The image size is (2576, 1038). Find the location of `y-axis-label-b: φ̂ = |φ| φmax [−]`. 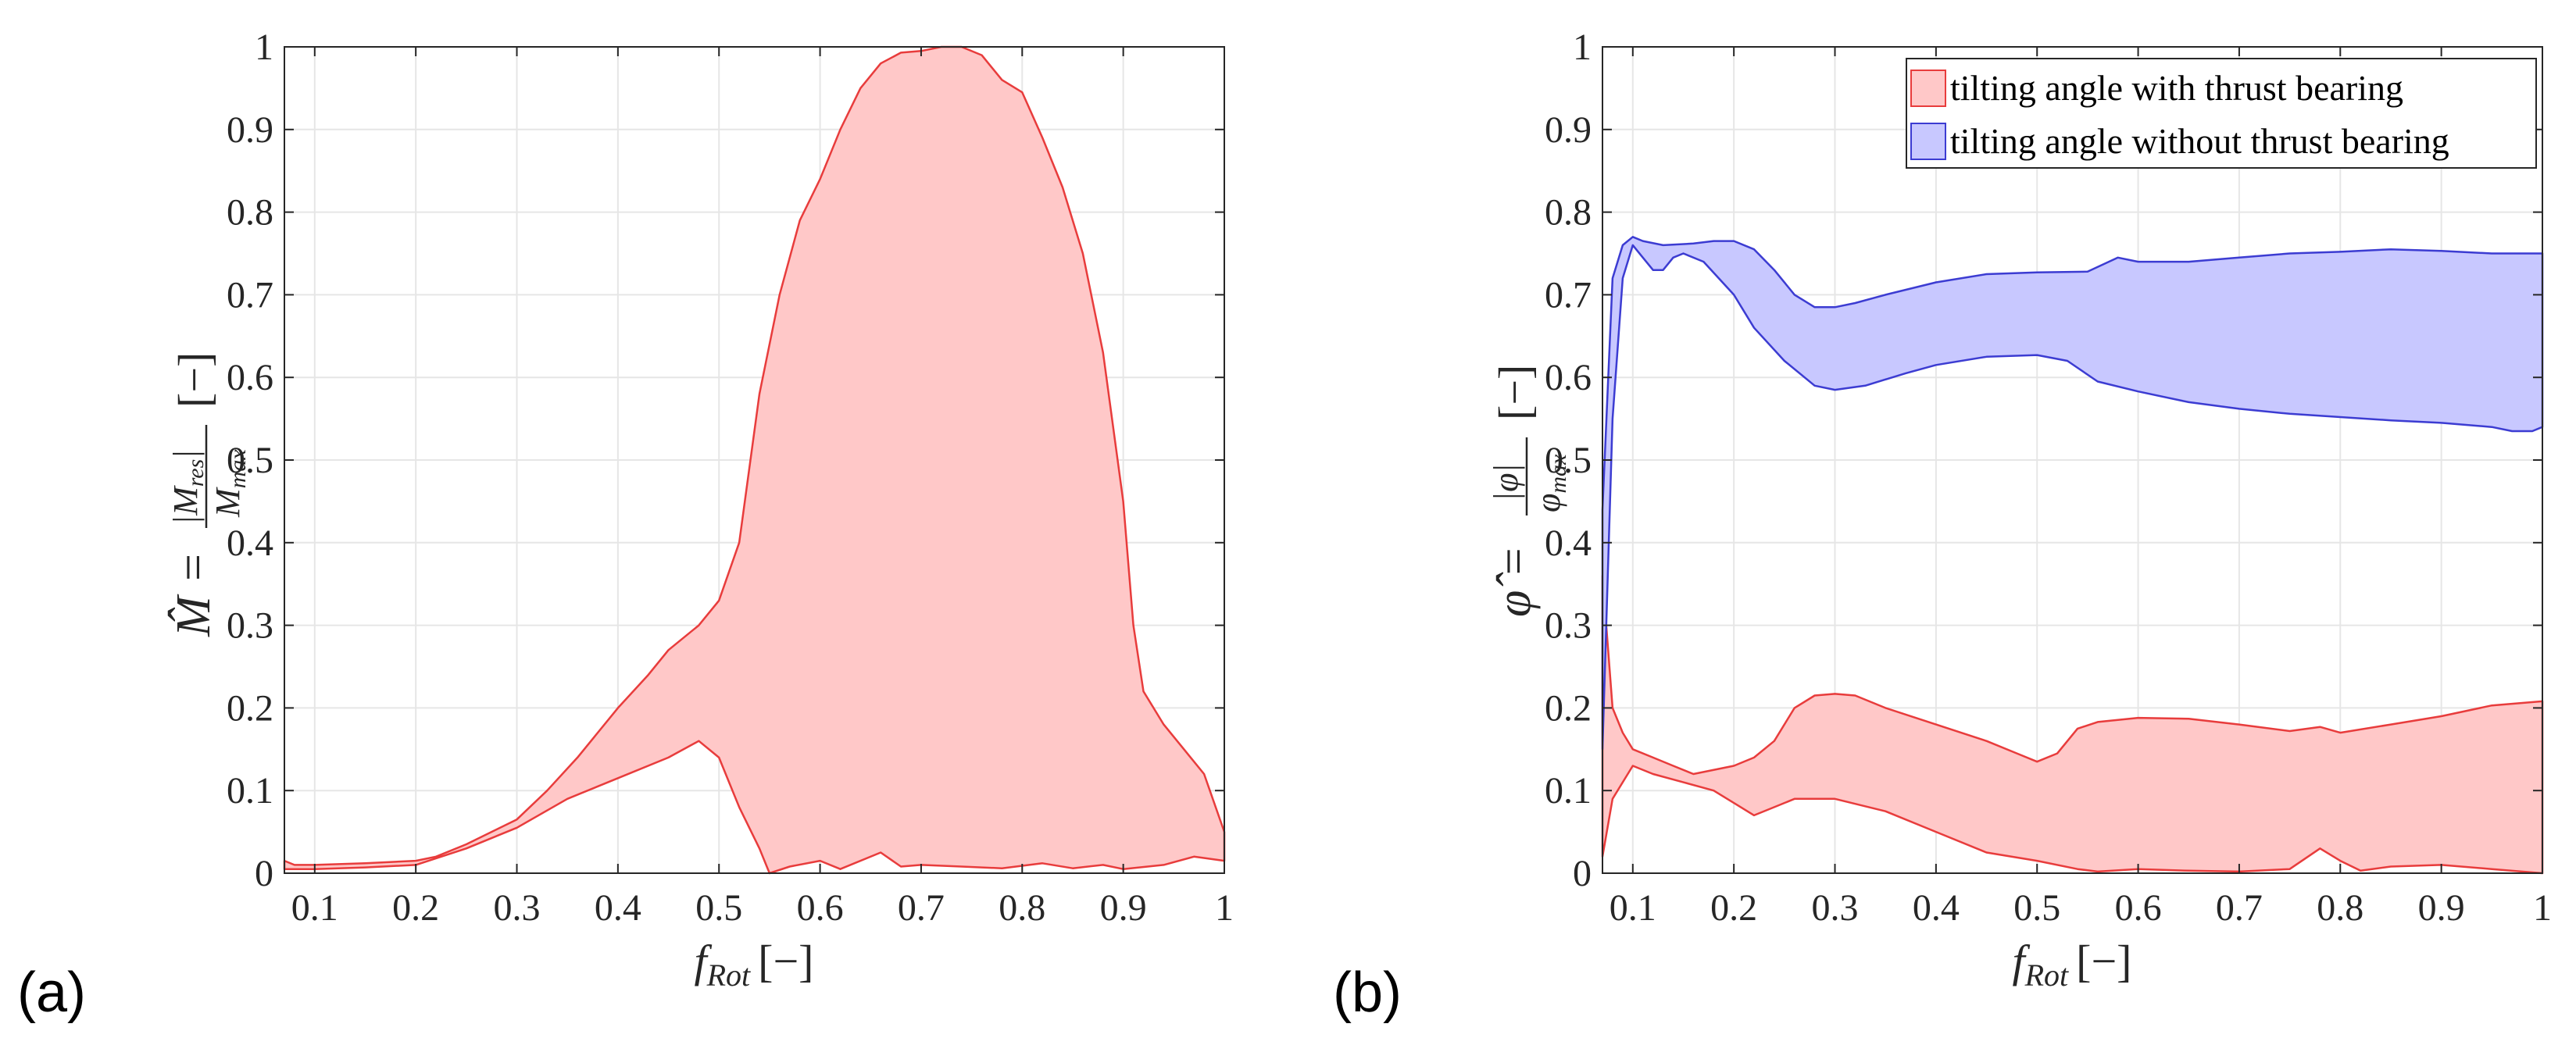

y-axis-label-b: φ̂ = |φ| φmax [−] is located at coordinates (1529, 491).